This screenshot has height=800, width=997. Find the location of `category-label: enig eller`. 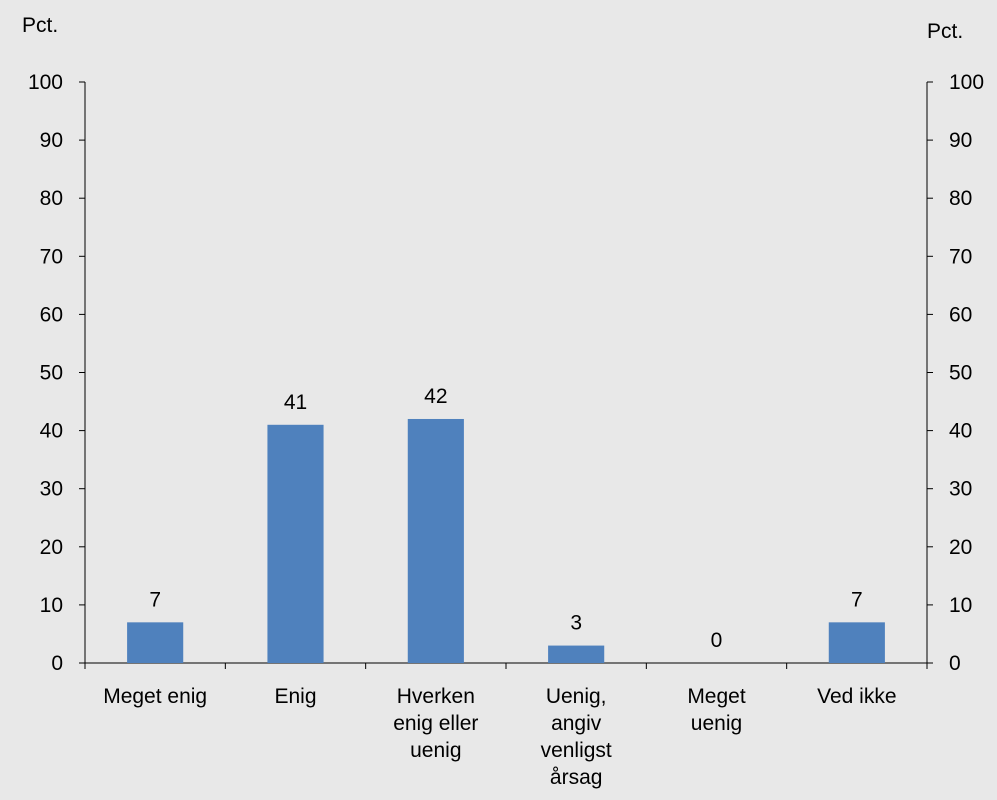

category-label: enig eller is located at coordinates (435, 723).